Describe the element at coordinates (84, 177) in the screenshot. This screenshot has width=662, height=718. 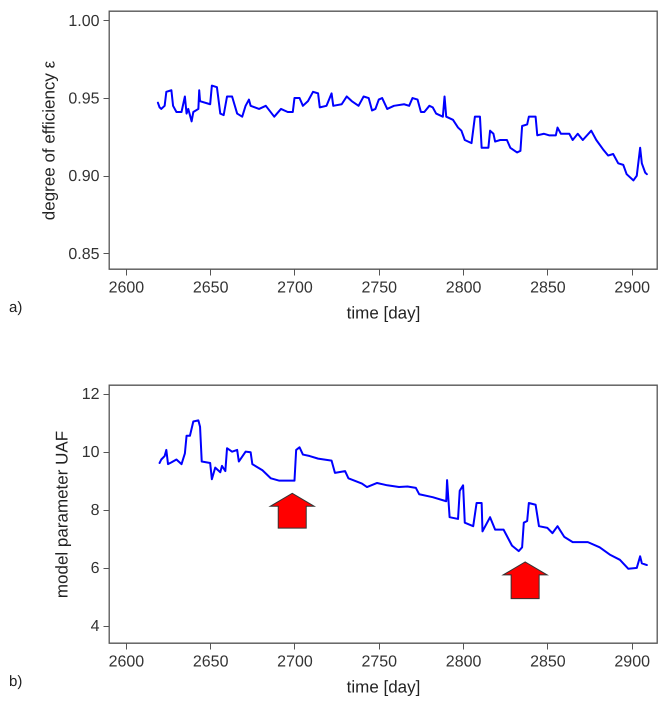
I see `y-tick-label: 0.90` at that location.